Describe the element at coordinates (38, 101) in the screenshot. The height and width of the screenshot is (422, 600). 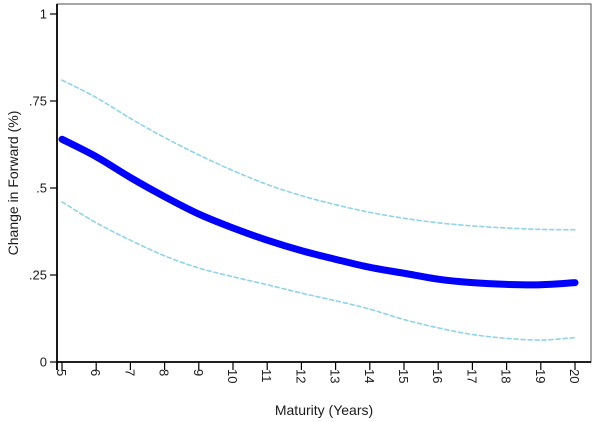
I see `y-tick-label: .75` at that location.